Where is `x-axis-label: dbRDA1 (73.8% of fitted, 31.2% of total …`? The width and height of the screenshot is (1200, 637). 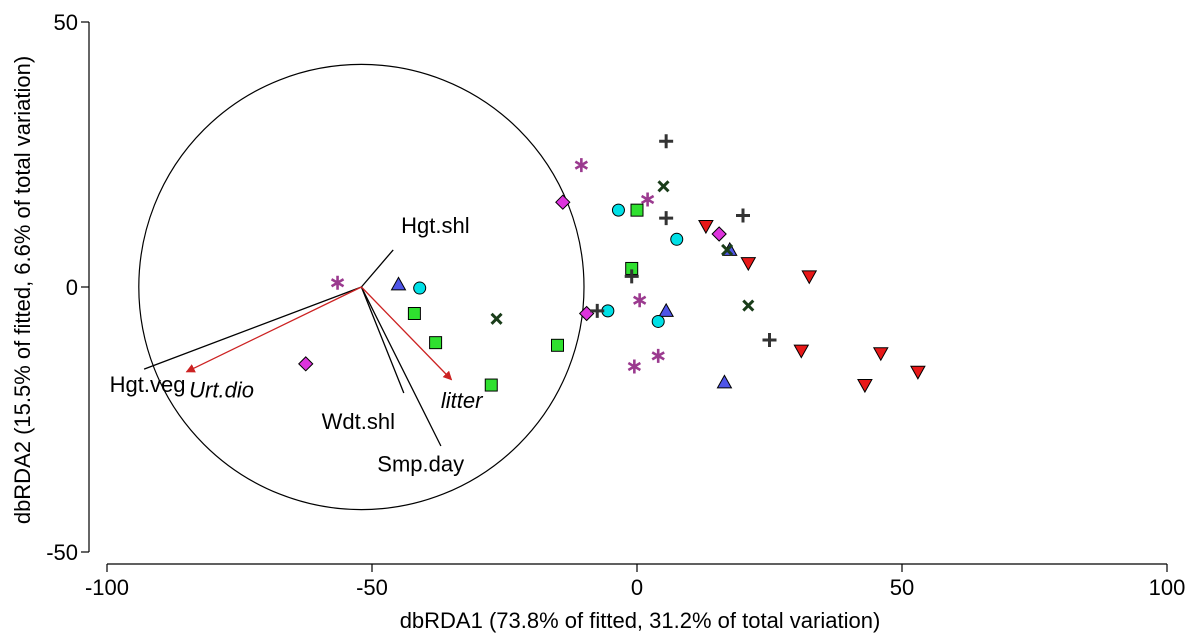
x-axis-label: dbRDA1 (73.8% of fitted, 31.2% of total … is located at coordinates (640, 620).